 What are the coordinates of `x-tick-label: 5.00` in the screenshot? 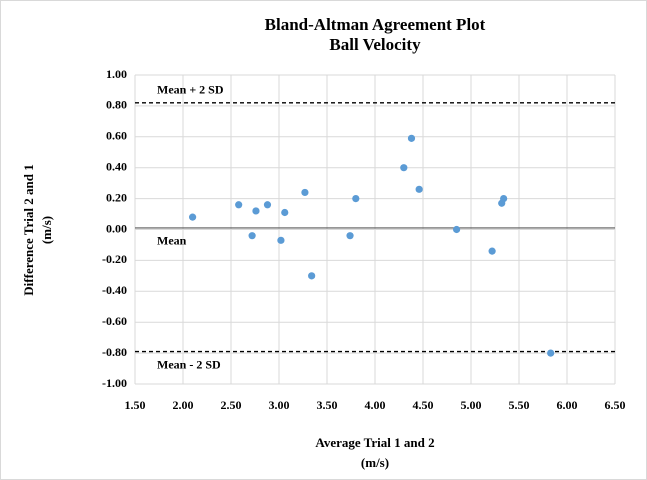 It's located at (471, 405).